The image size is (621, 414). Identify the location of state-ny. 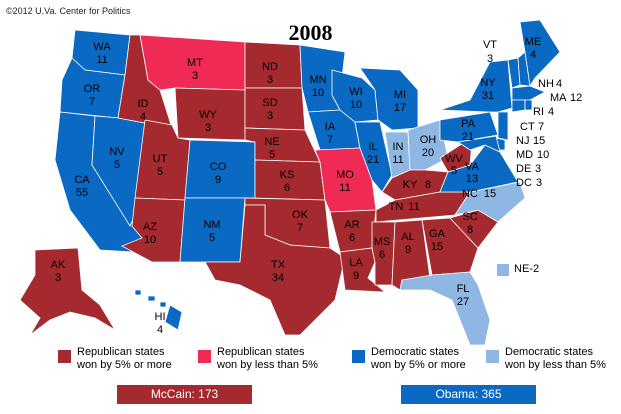
(476, 86).